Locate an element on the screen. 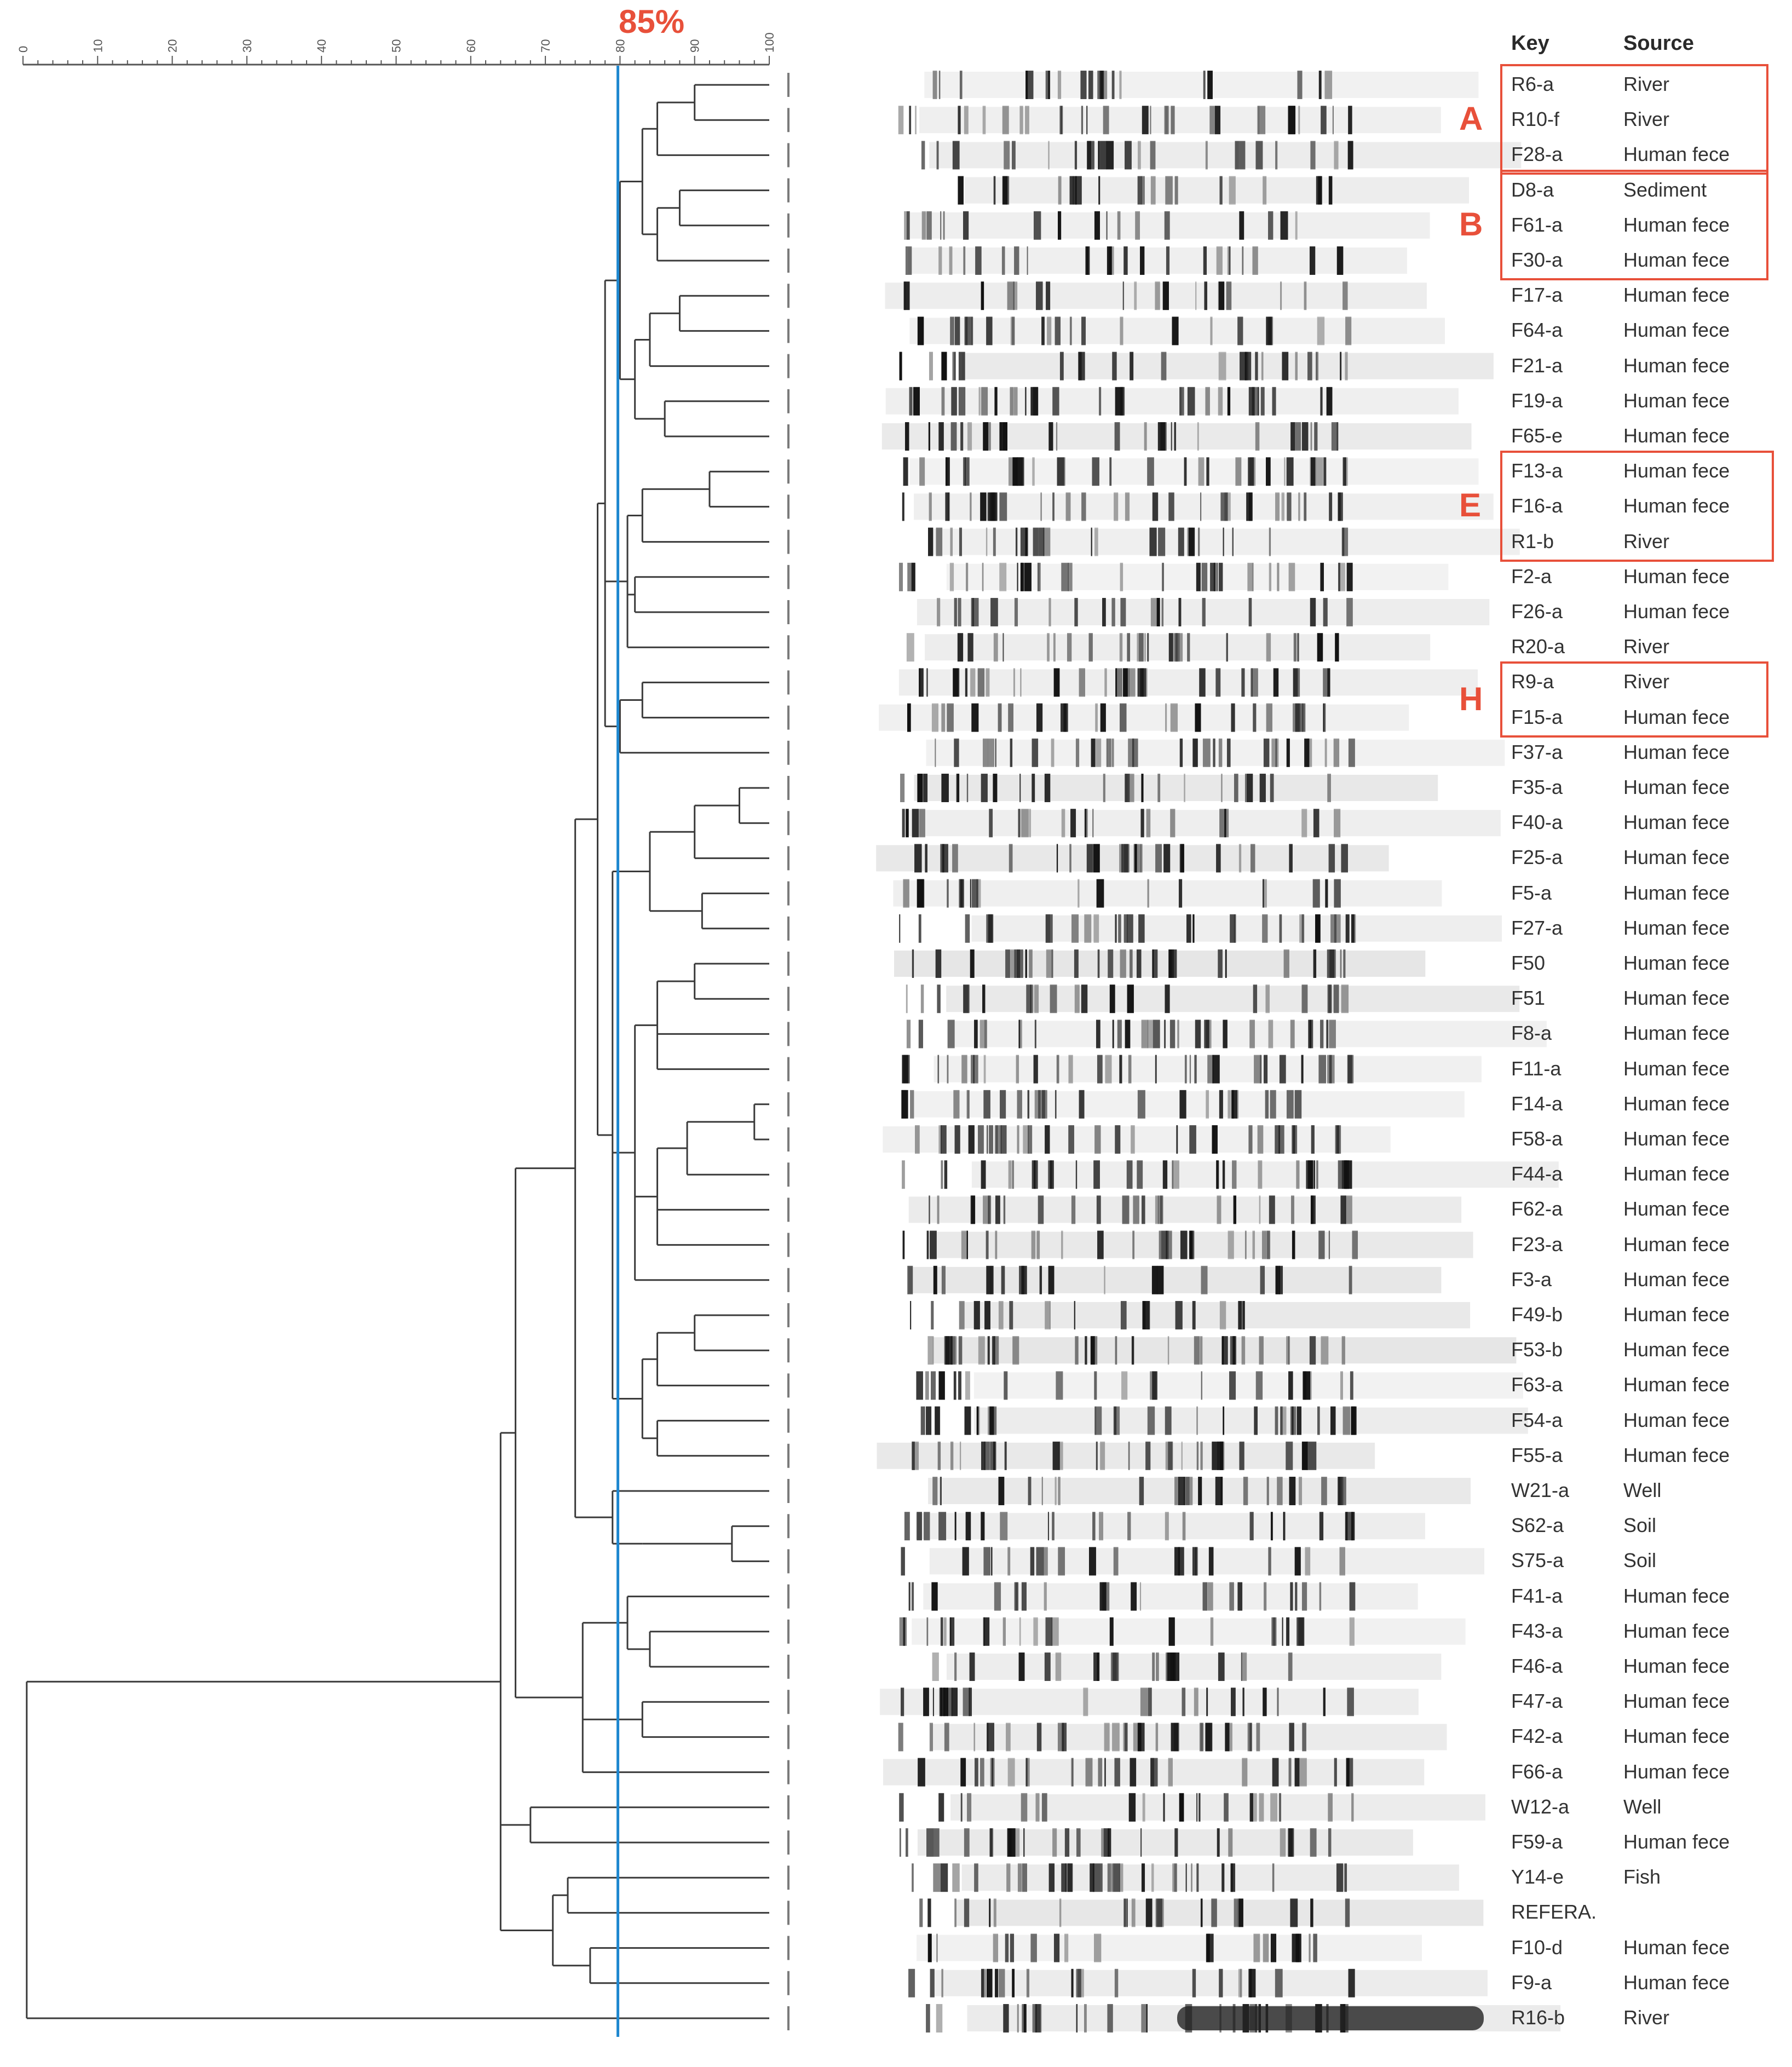 The width and height of the screenshot is (1792, 2067). isolate-key: F62-a is located at coordinates (1537, 1209).